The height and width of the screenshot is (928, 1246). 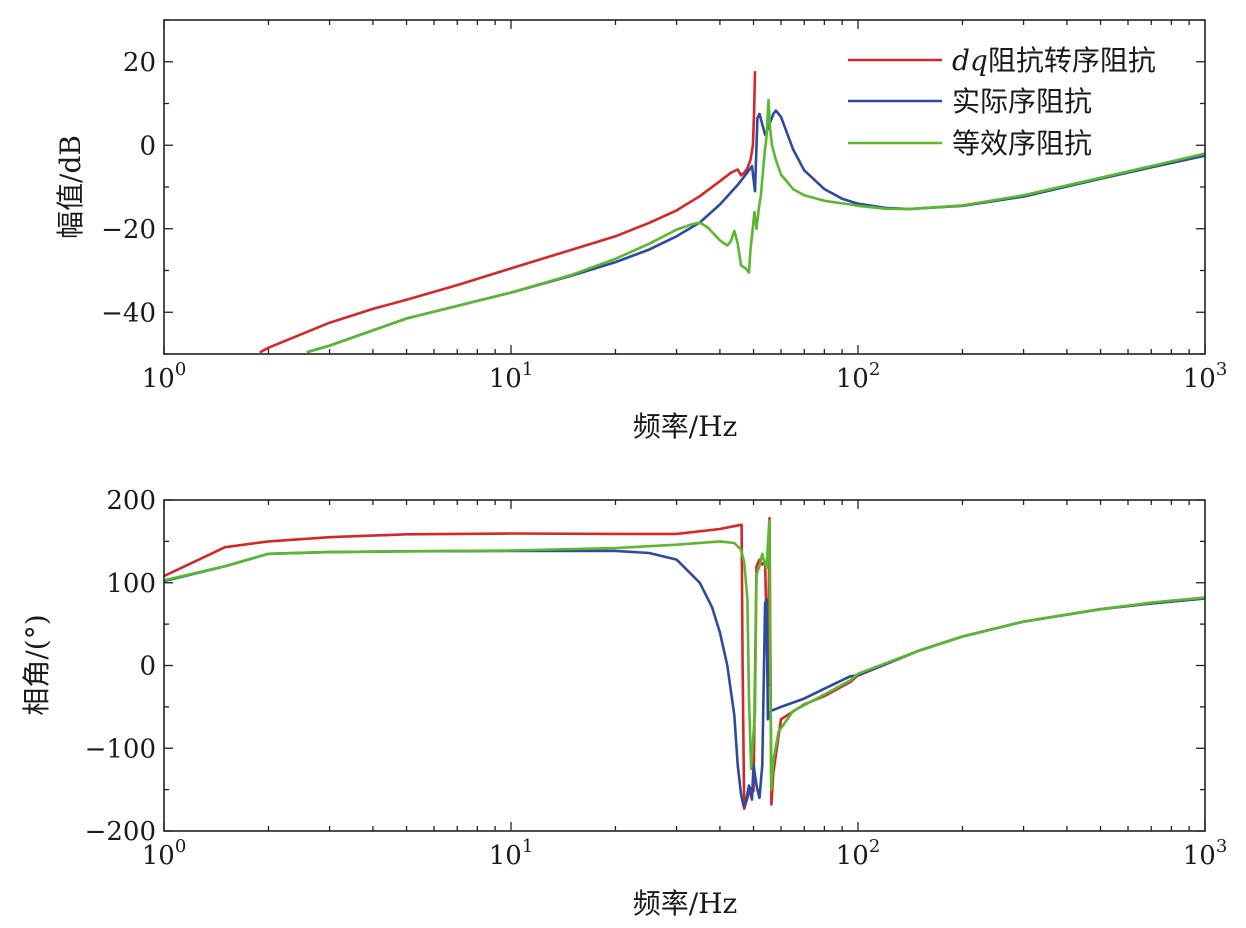 I want to click on magnitude-y-tick-label: −20, so click(x=128, y=230).